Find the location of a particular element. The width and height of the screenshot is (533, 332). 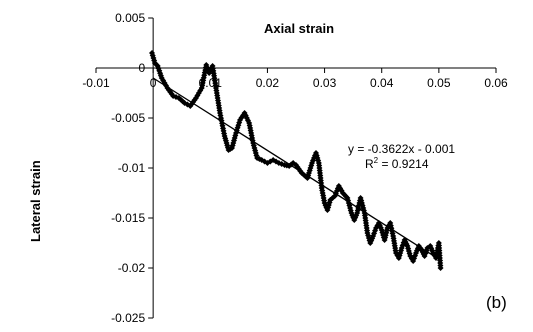

x-tick-label: 0.06 is located at coordinates (496, 83).